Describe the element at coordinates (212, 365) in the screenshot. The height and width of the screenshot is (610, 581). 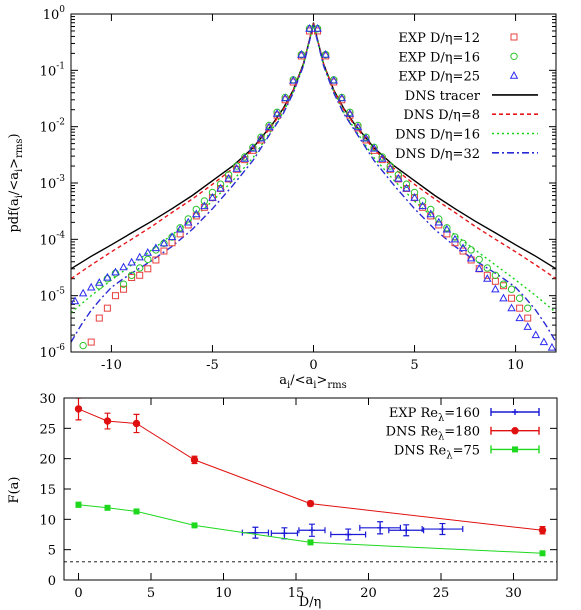
I see `pdf-x-tick-label: -5` at that location.